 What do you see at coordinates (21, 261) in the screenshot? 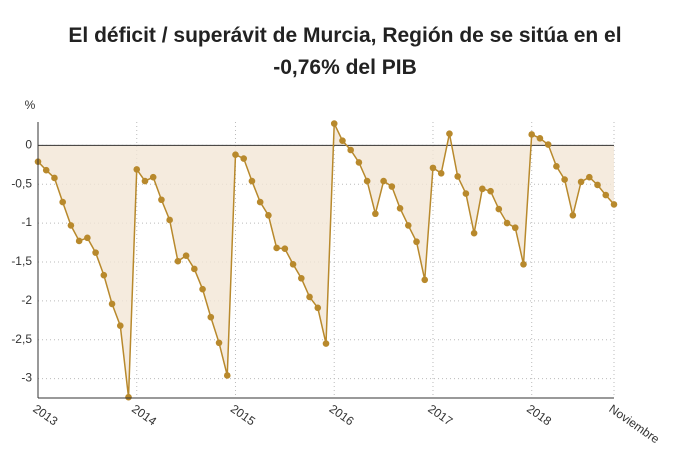
I see `y-tick-label: -1,5` at bounding box center [21, 261].